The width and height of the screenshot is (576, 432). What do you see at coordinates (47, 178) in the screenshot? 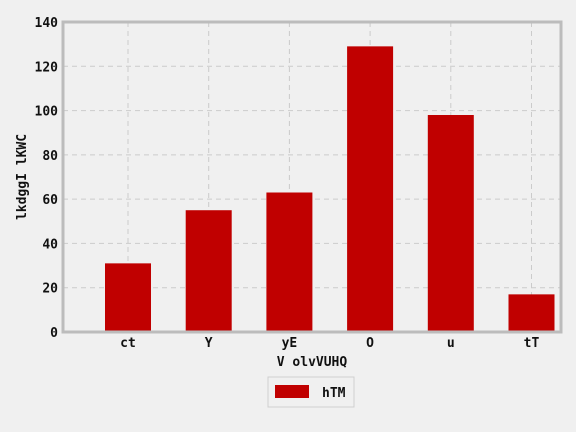
I see `y-tick-labels: 0 20 40 60 80 100 120 140` at bounding box center [47, 178].